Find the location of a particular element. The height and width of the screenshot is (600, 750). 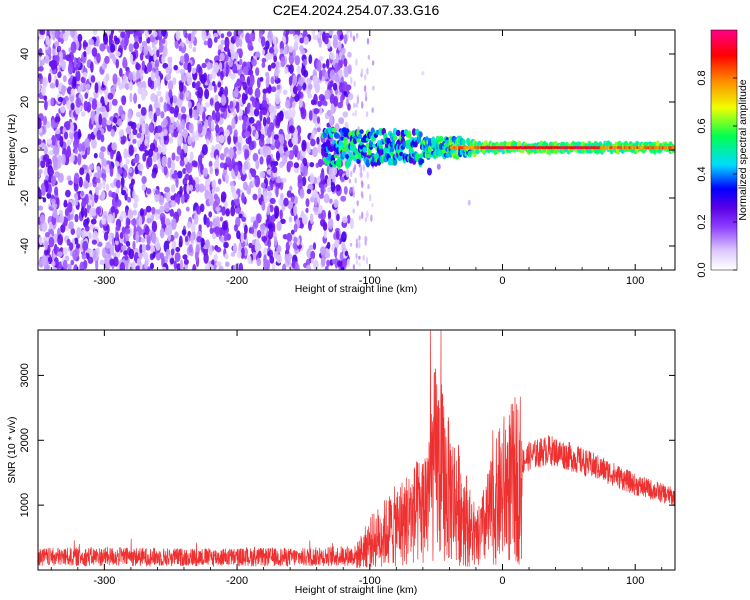

x-tick-label: 100 is located at coordinates (635, 281).